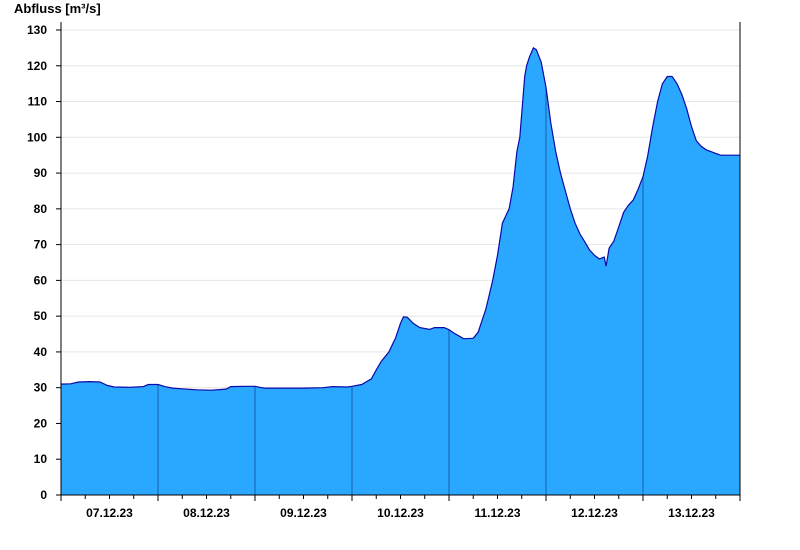  Describe the element at coordinates (37, 66) in the screenshot. I see `y-tick-label: 120` at that location.